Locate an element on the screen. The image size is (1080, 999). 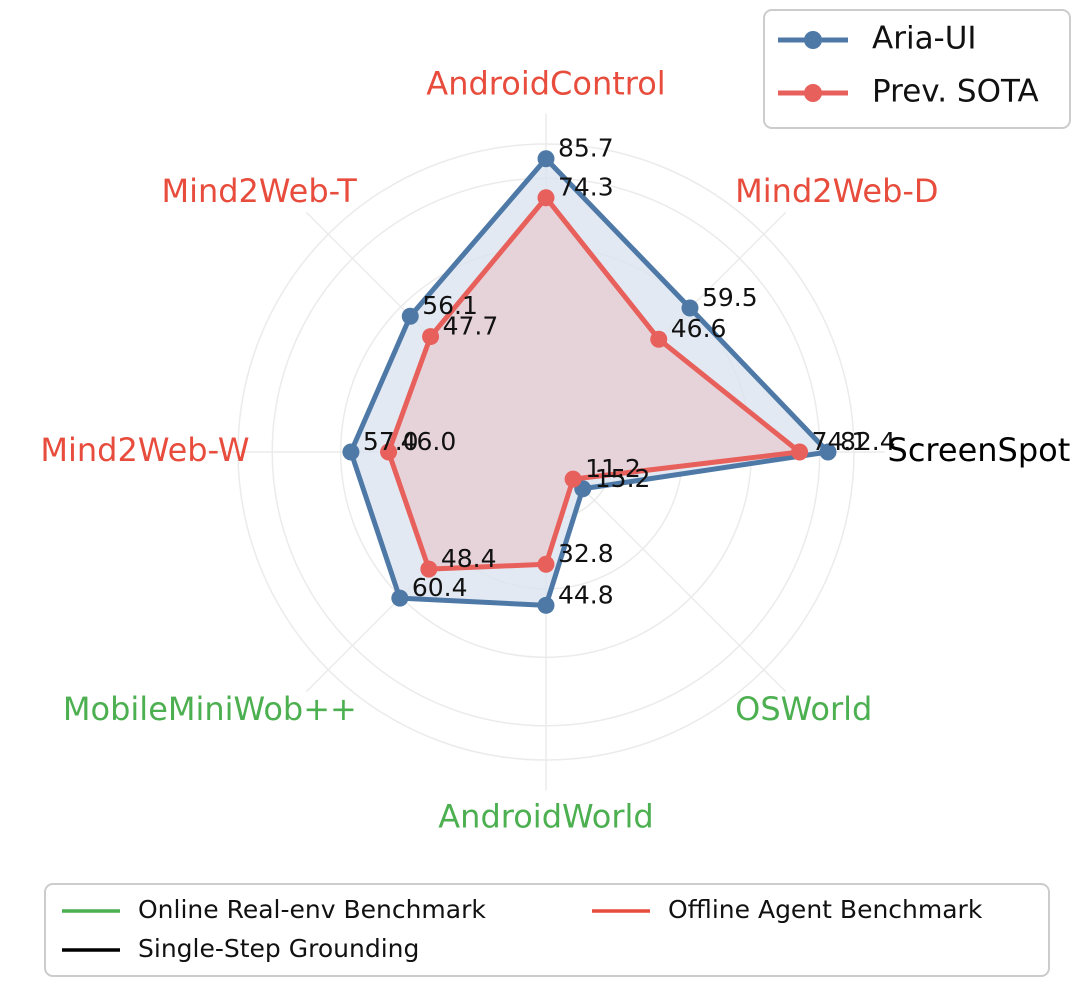
value-label-aria-ui-mind2web-t: 56.1 is located at coordinates (450, 305).